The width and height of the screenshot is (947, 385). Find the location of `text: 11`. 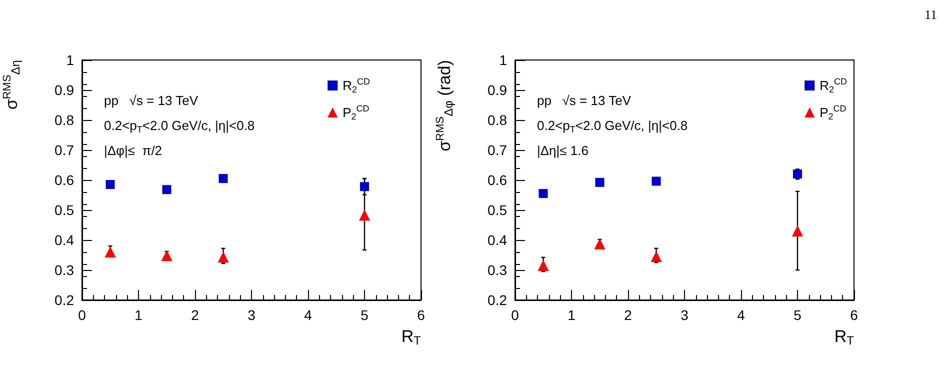

text: 11 is located at coordinates (931, 14).